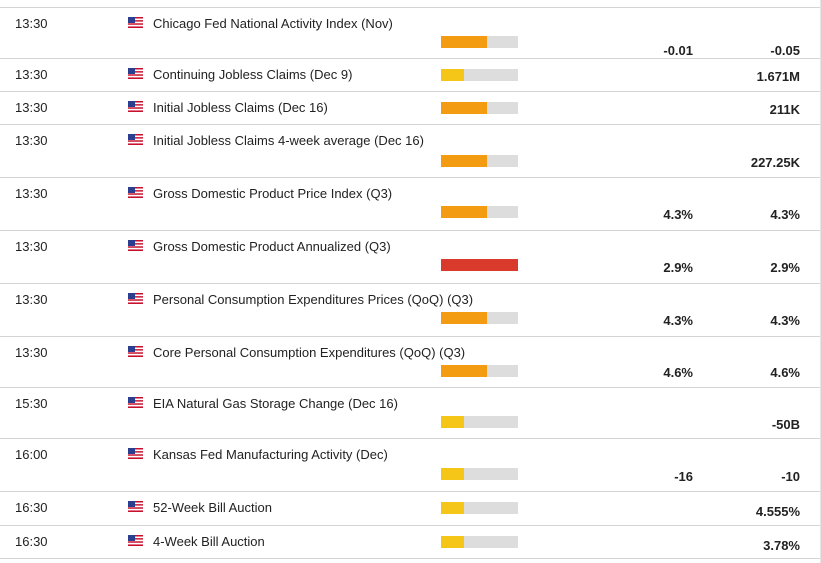 Image resolution: width=821 pixels, height=563 pixels. Describe the element at coordinates (240, 107) in the screenshot. I see `event-name: Initial Jobless Claims (Dec 16)` at that location.